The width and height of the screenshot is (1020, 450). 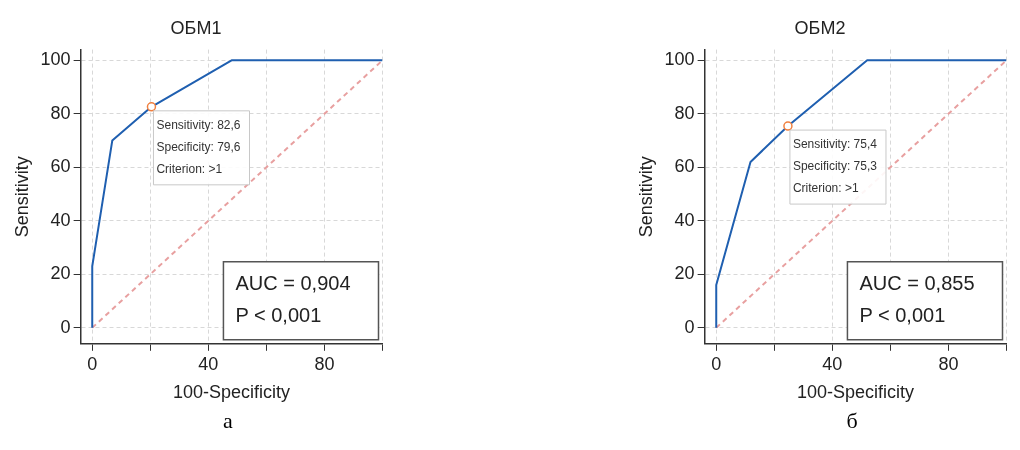 What do you see at coordinates (196, 27) in the screenshot?
I see `chart-title: ОБМ1` at bounding box center [196, 27].